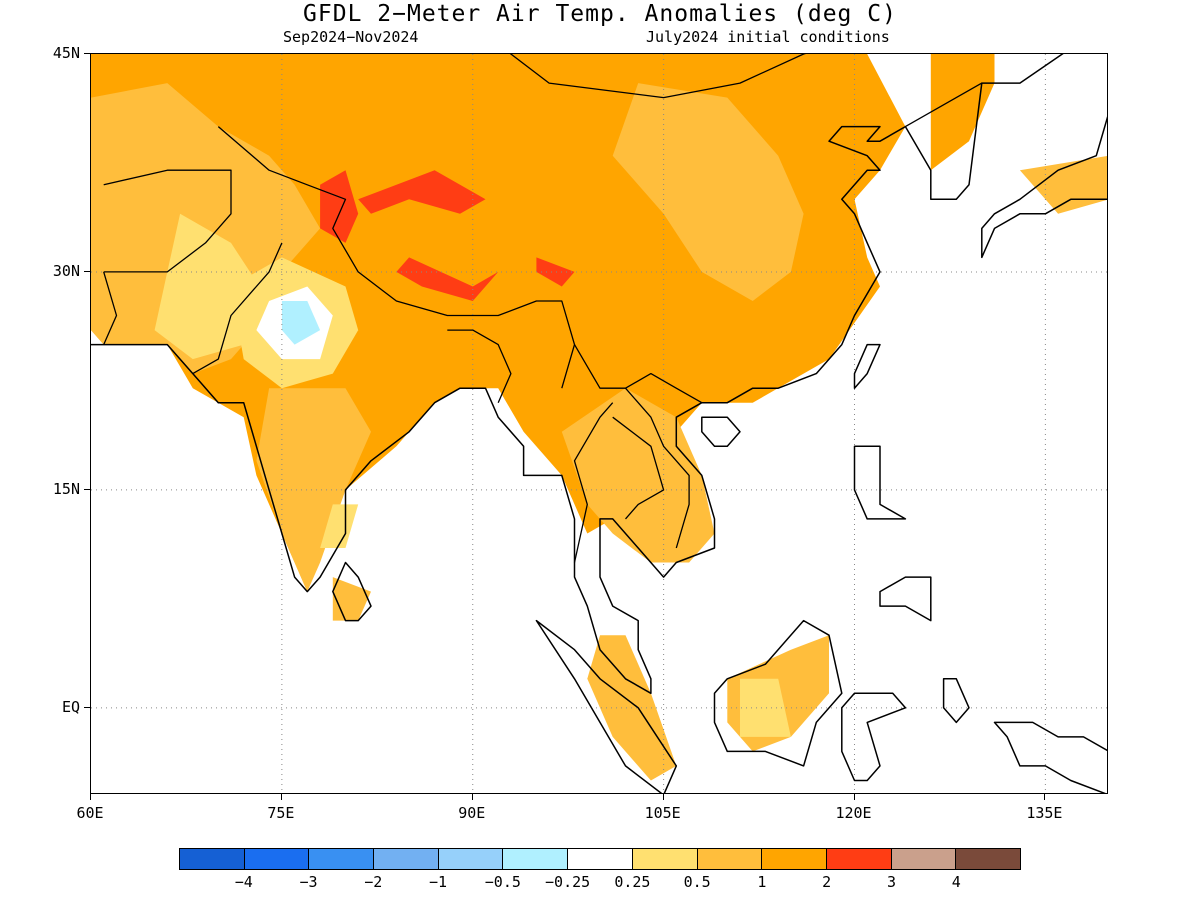 Image resolution: width=1200 pixels, height=900 pixels. I want to click on coastline-japan, so click(1044, 187).